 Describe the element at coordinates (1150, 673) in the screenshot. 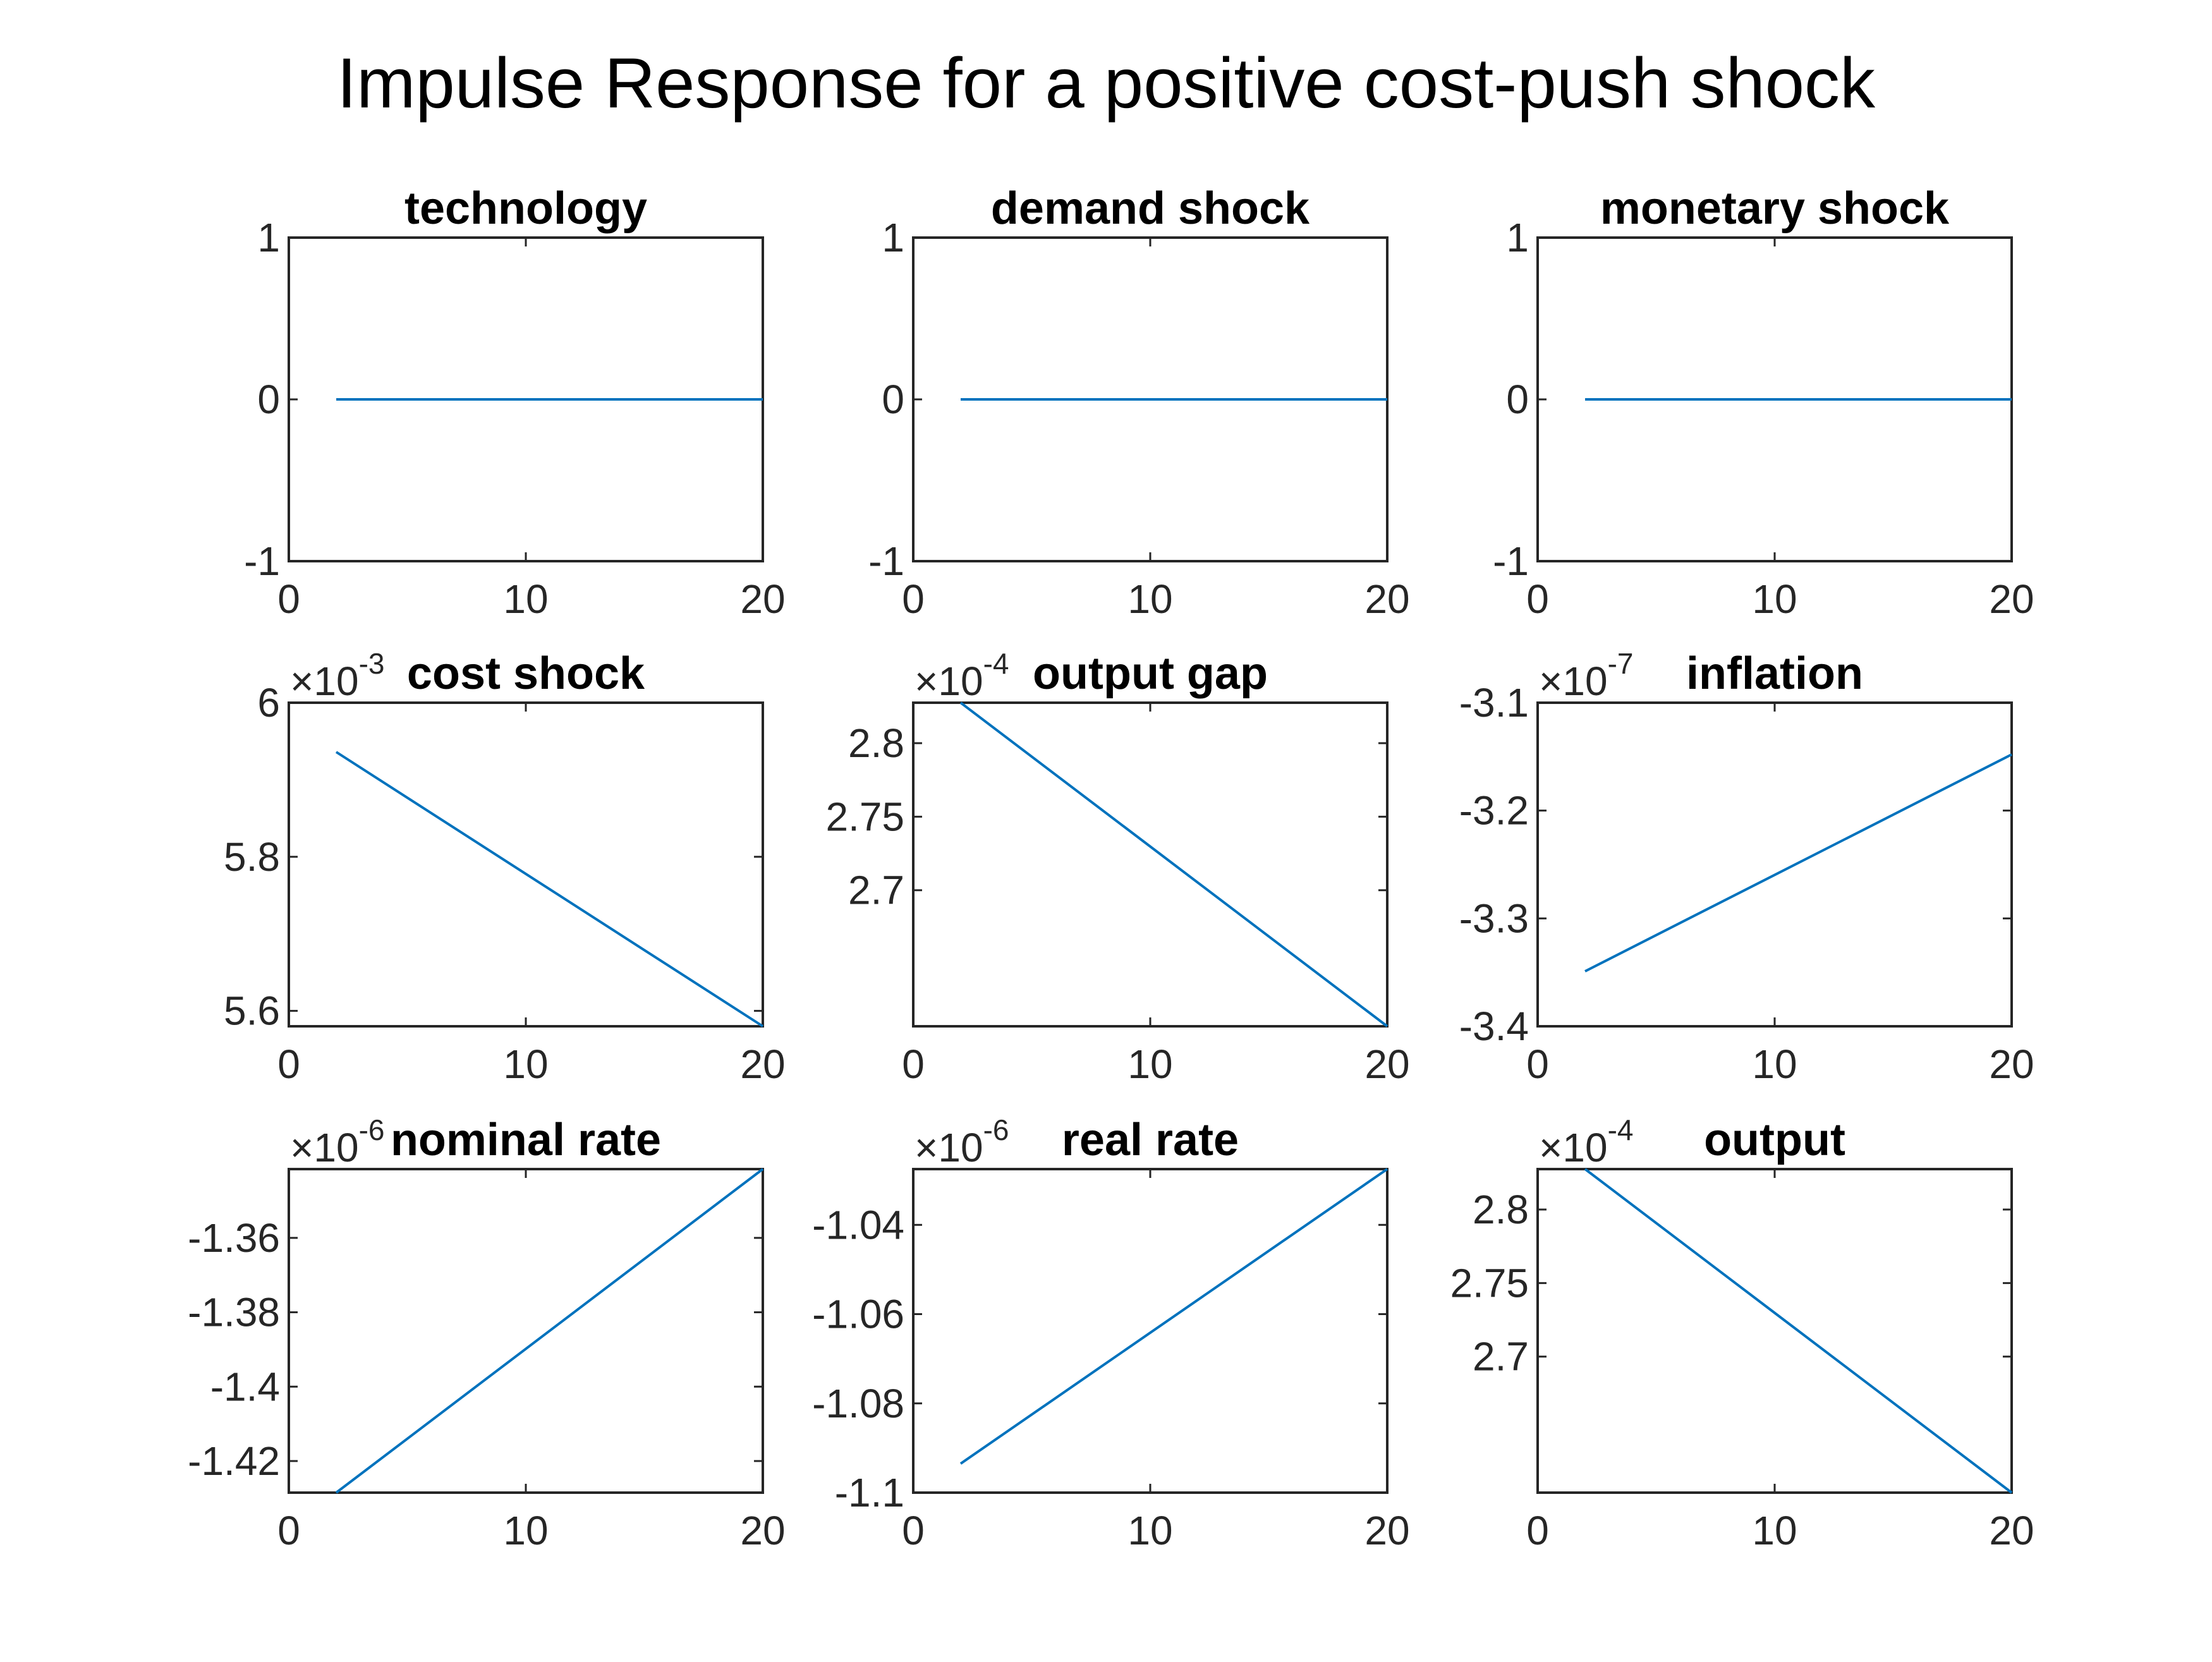

I see `subplot-title: output gap` at that location.